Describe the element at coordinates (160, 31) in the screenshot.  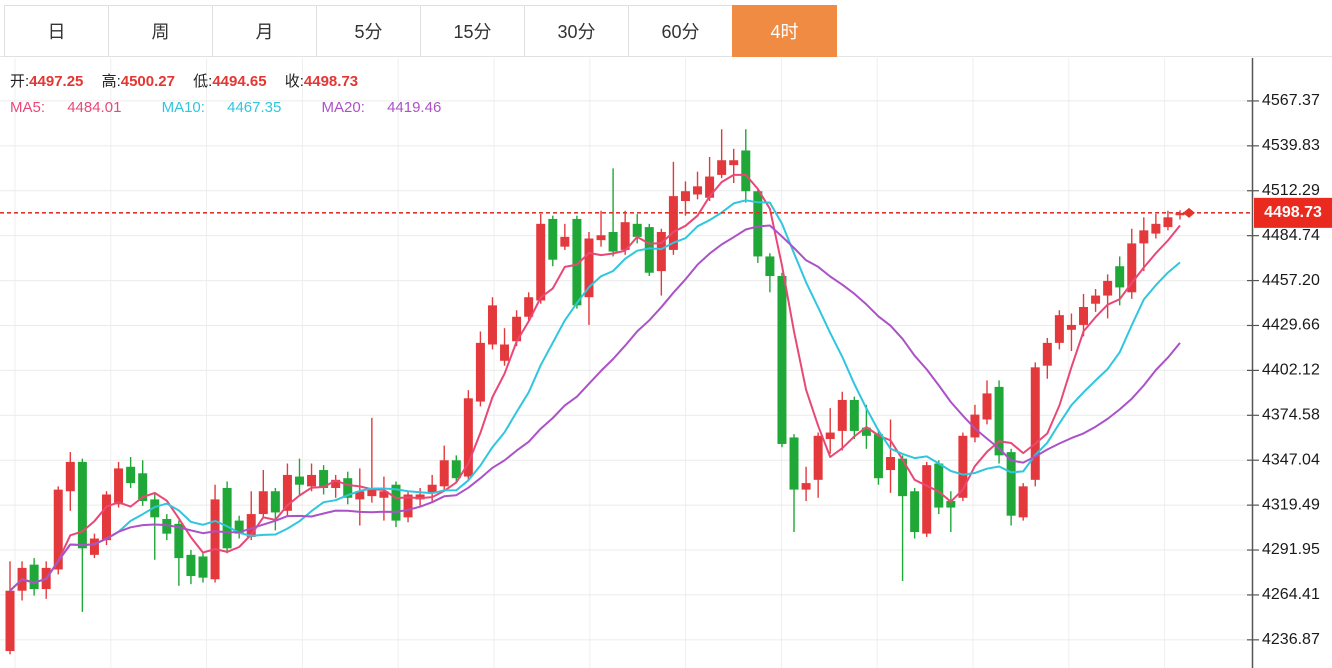
I see `tab-week: 周` at that location.